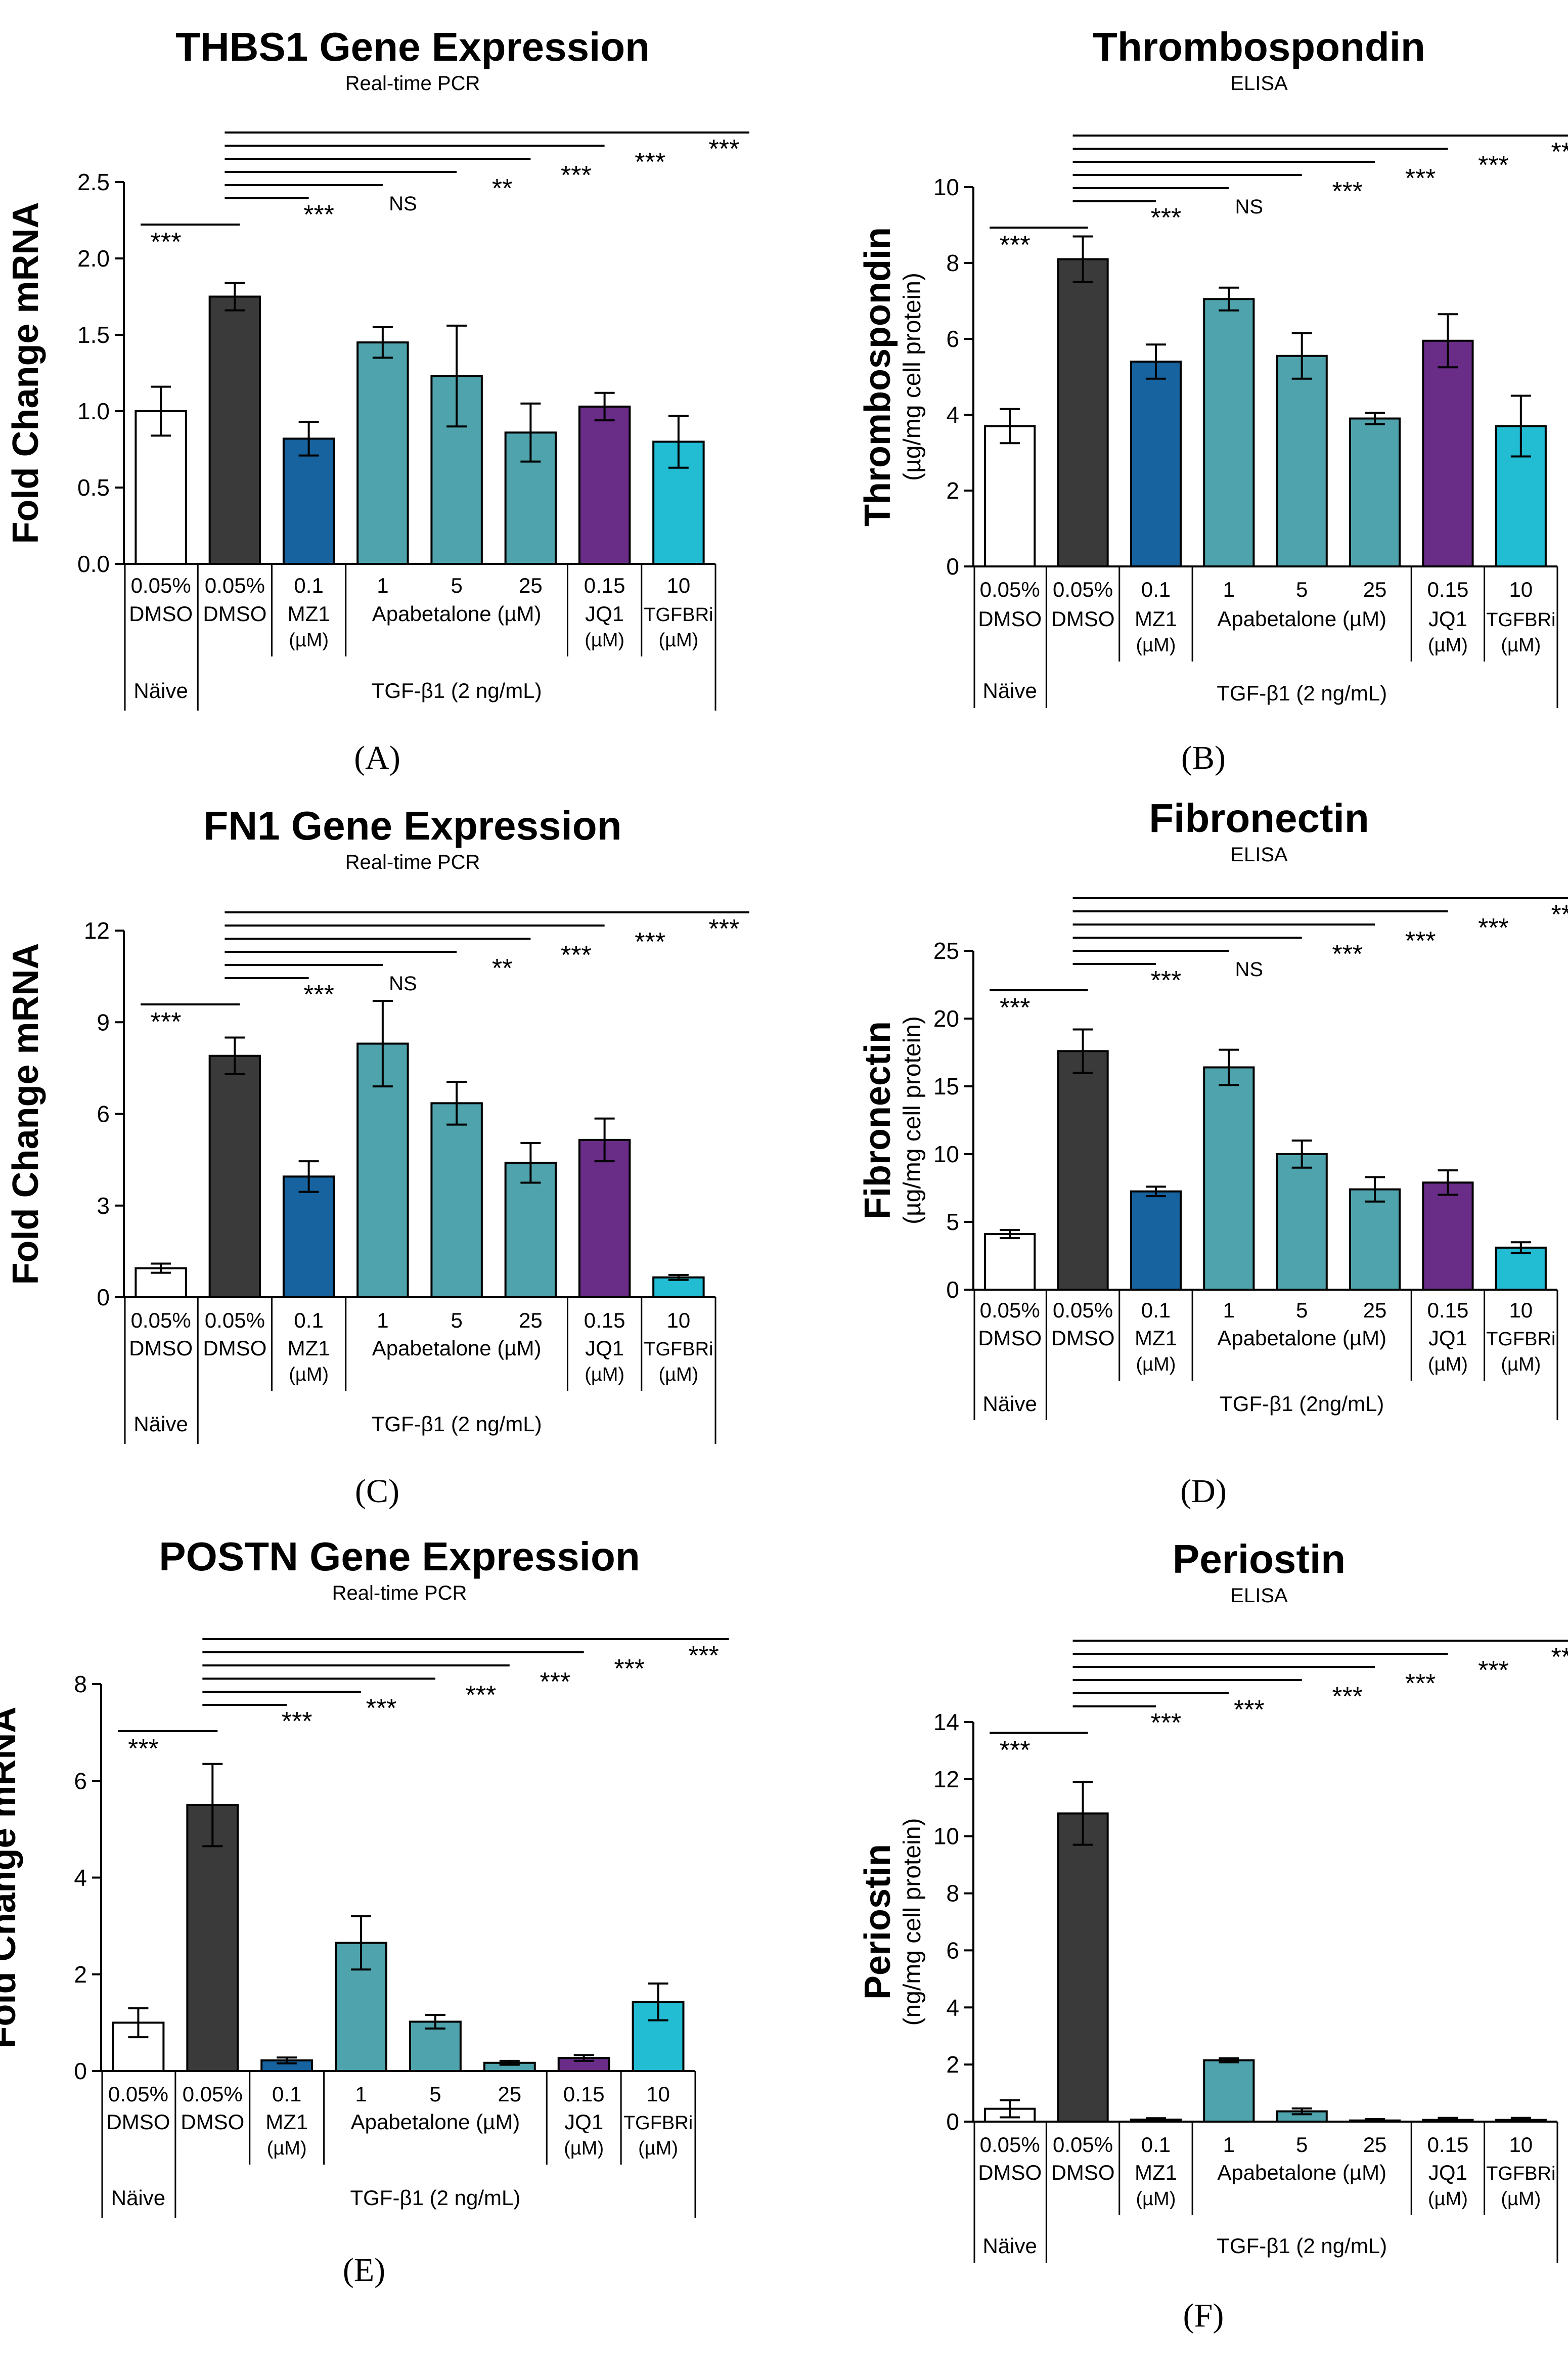 Image resolution: width=1568 pixels, height=2375 pixels. What do you see at coordinates (952, 1222) in the screenshot?
I see `y-tick-label: 5` at bounding box center [952, 1222].